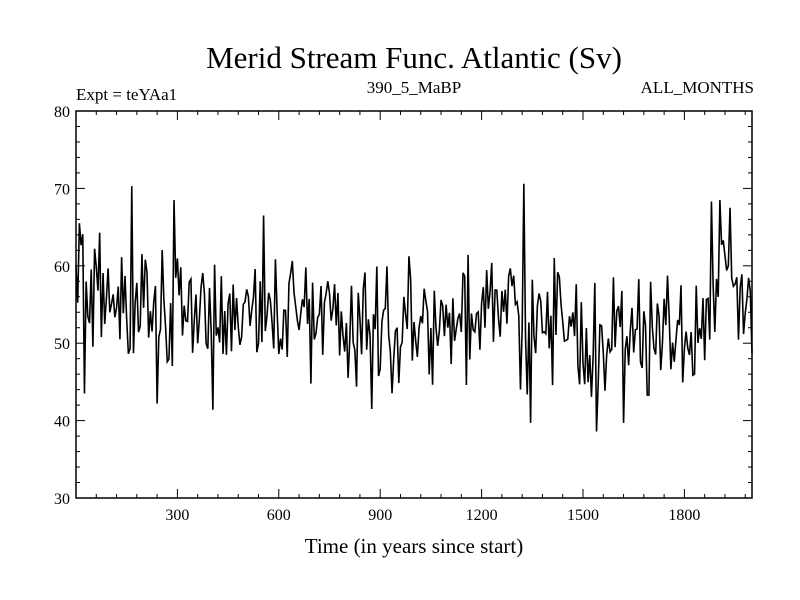  Describe the element at coordinates (482, 515) in the screenshot. I see `x-tick-label: 1200` at that location.